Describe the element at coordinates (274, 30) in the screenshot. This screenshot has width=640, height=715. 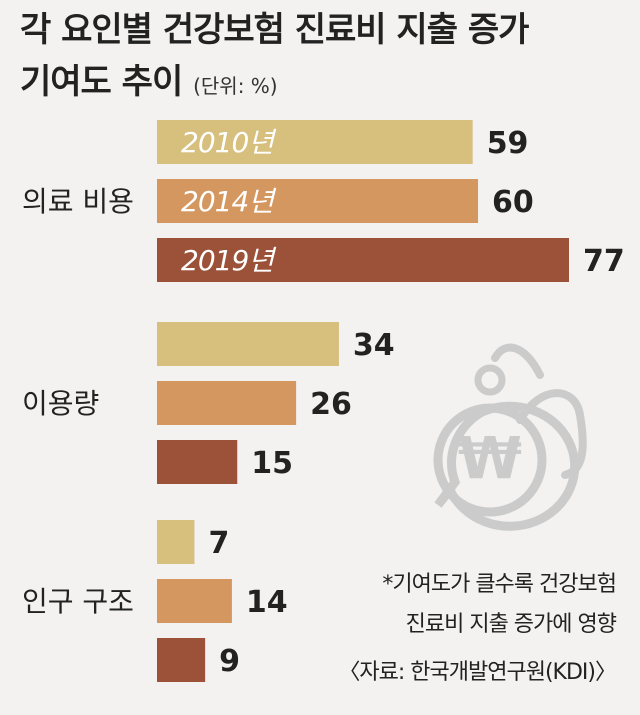
I see `title-line-1: 각 요인별 건강보험 진료비 지출 증가` at that location.